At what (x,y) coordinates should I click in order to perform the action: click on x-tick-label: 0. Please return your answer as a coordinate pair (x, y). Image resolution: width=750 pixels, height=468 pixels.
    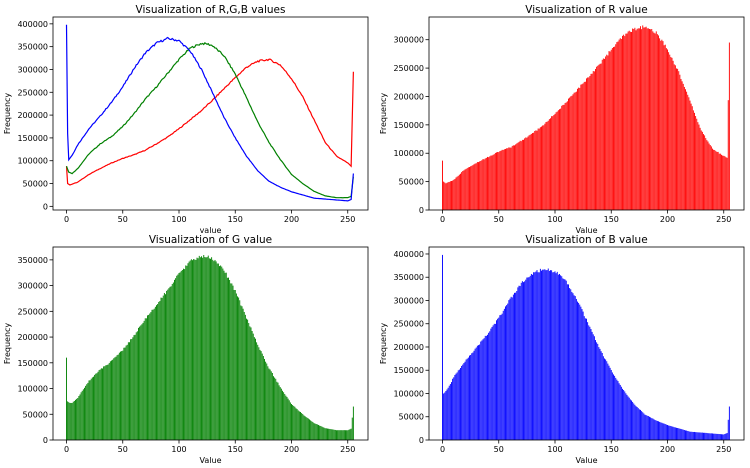
    Looking at the image, I should click on (442, 219).